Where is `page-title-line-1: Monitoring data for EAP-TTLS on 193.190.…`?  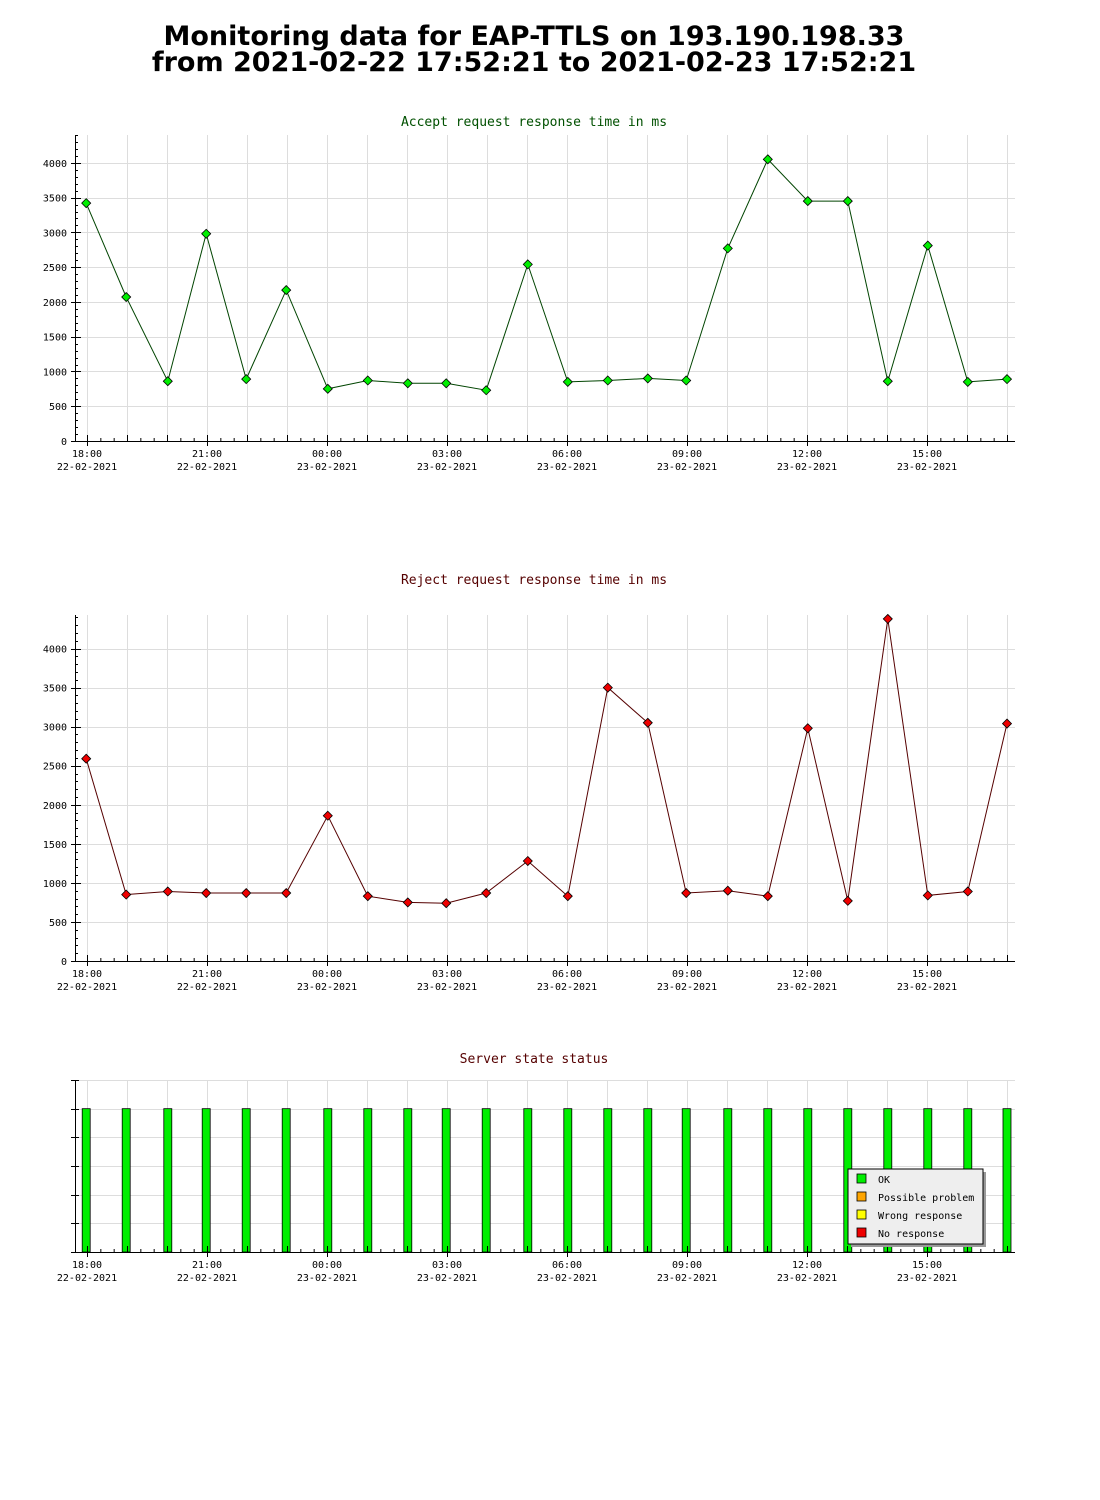 page-title-line-1: Monitoring data for EAP-TTLS on 193.190.… is located at coordinates (534, 36).